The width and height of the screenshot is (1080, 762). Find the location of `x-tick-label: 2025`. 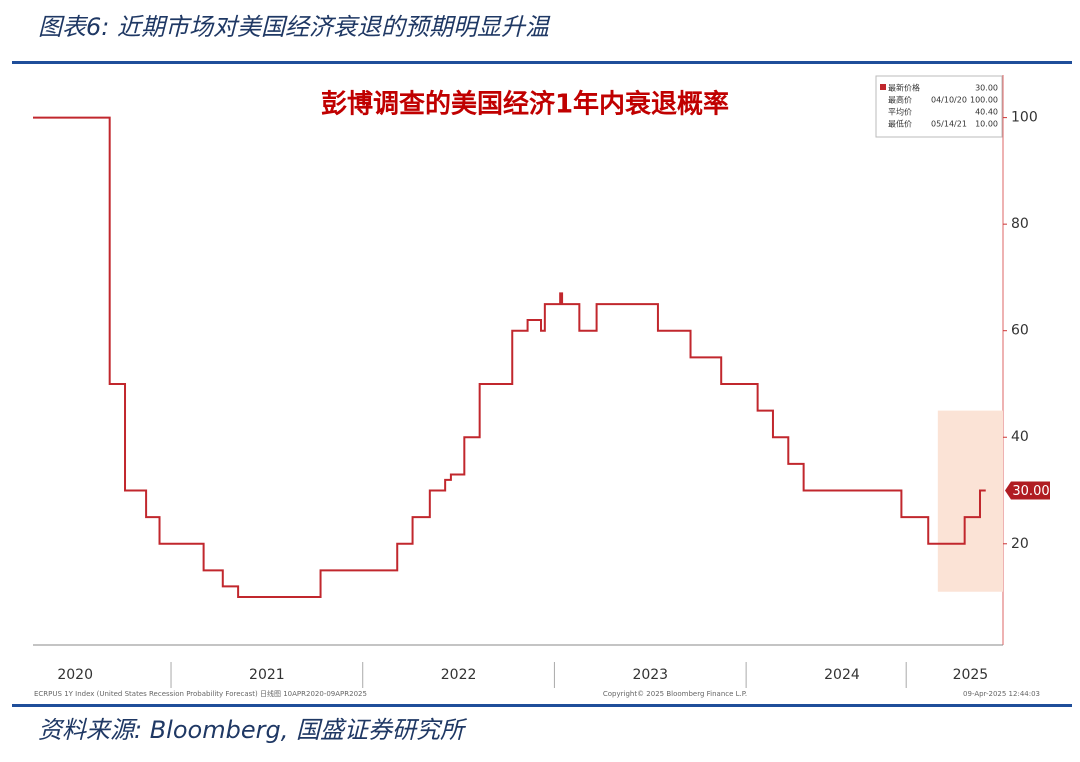

x-tick-label: 2025 is located at coordinates (971, 675).